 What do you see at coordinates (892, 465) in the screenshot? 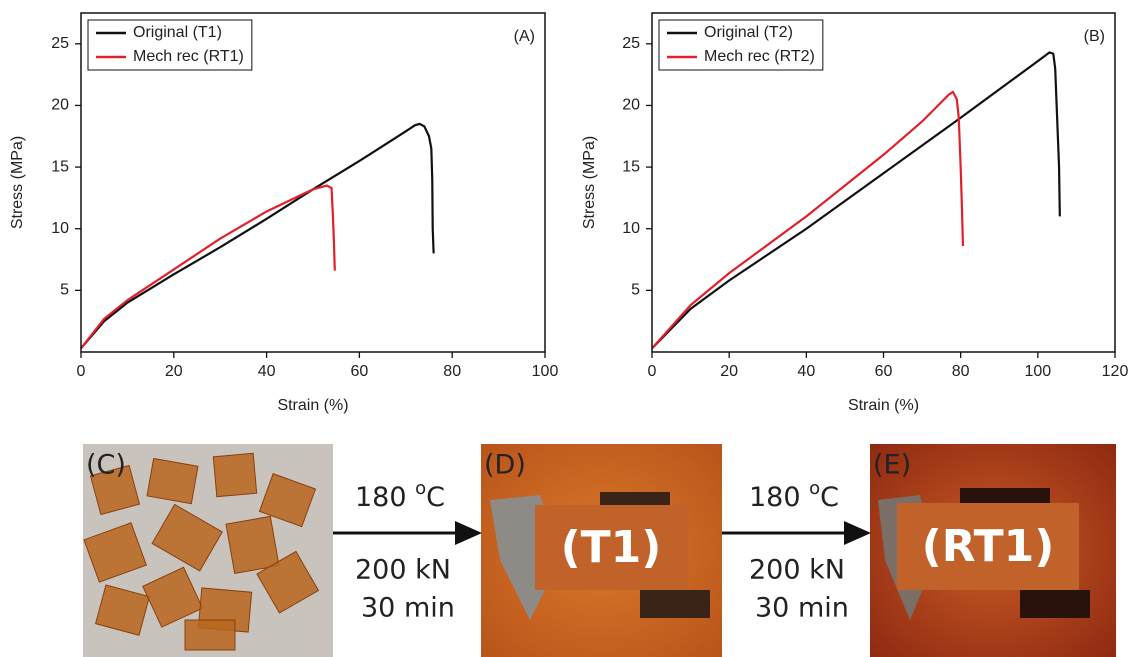
I see `panel-label: (E)` at bounding box center [892, 465].